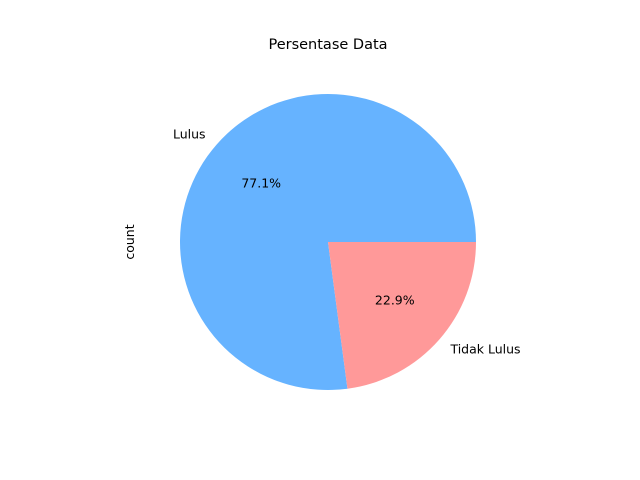 Image resolution: width=640 pixels, height=480 pixels. Describe the element at coordinates (402, 315) in the screenshot. I see `pie-slice-tidak-lulus` at that location.